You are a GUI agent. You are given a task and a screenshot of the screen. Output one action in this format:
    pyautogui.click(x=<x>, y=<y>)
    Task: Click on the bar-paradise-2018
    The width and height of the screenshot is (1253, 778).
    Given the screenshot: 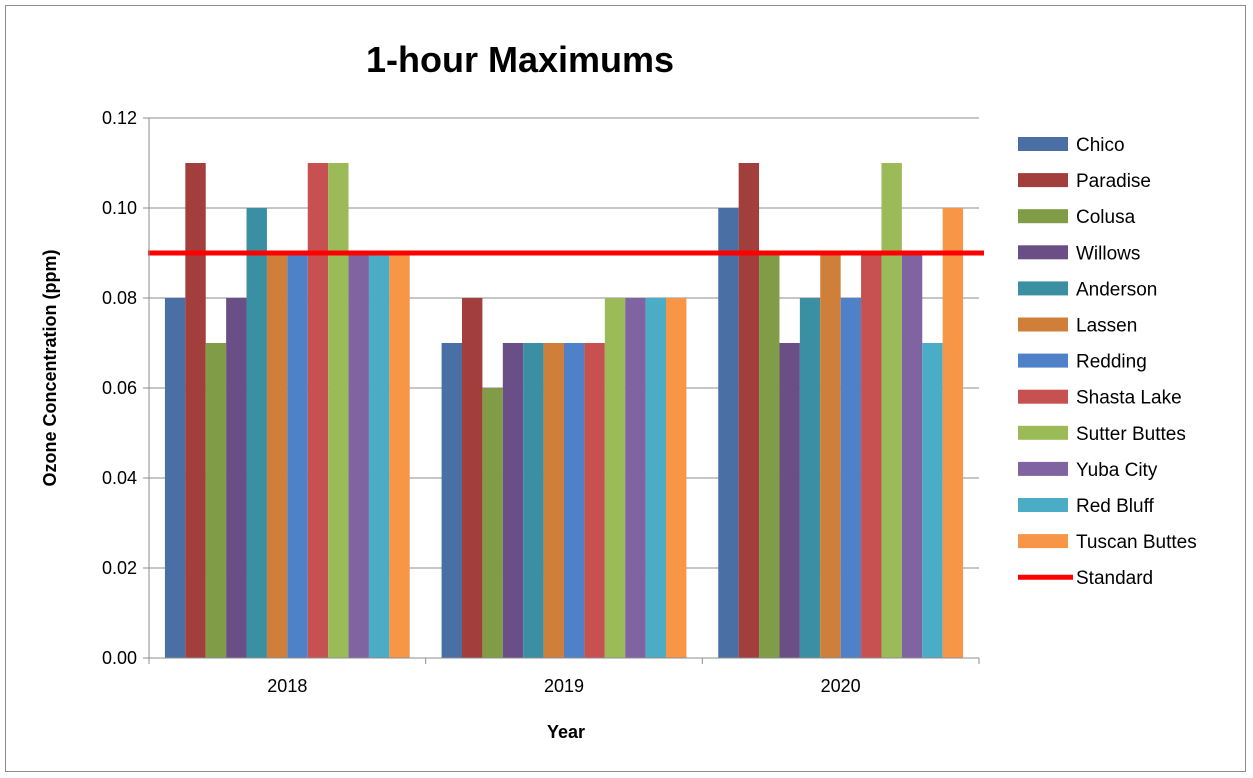 What is the action you would take?
    pyautogui.click(x=195, y=410)
    